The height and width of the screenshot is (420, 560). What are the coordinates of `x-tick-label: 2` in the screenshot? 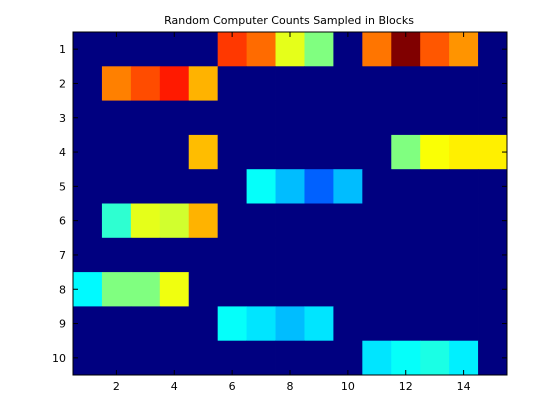 It's located at (116, 386).